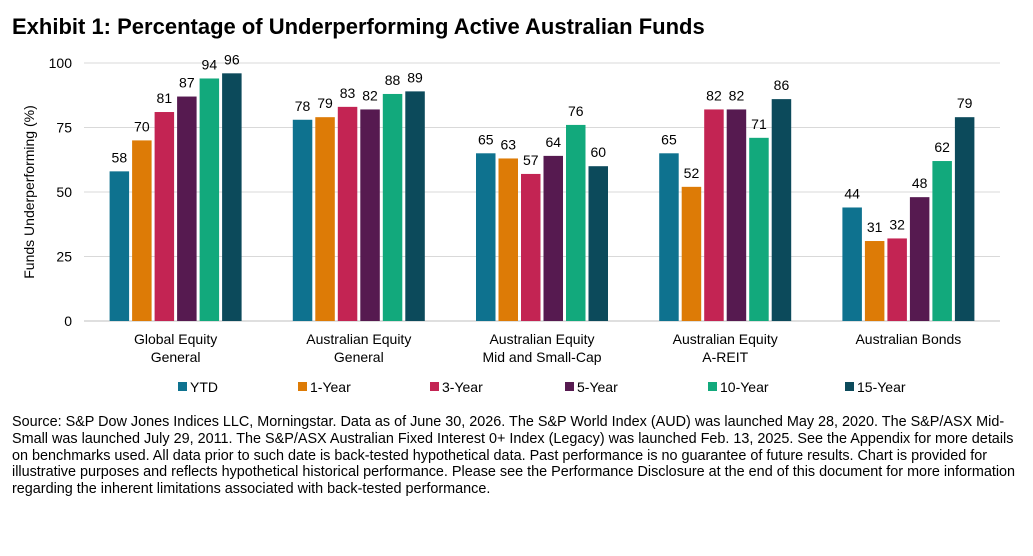  Describe the element at coordinates (759, 124) in the screenshot. I see `data-label: 71` at that location.